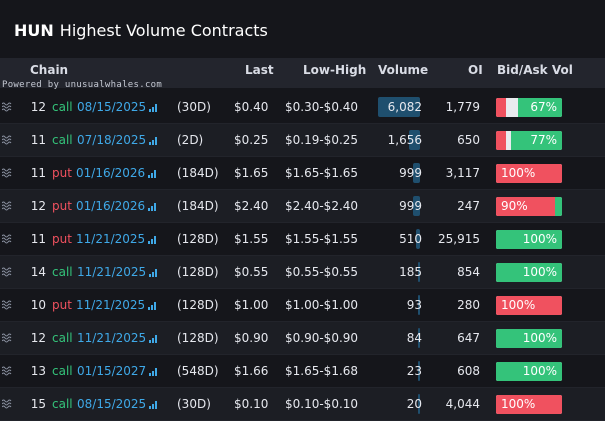  I want to click on bid-ask-label: 90%, so click(514, 206).